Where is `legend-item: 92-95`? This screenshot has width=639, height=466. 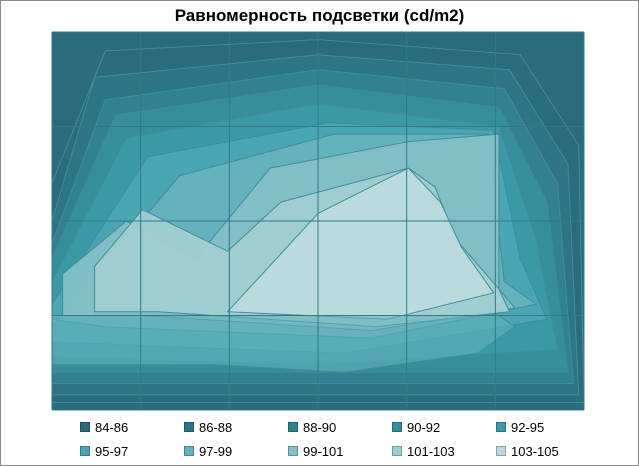
legend-item: 92-95 is located at coordinates (520, 427).